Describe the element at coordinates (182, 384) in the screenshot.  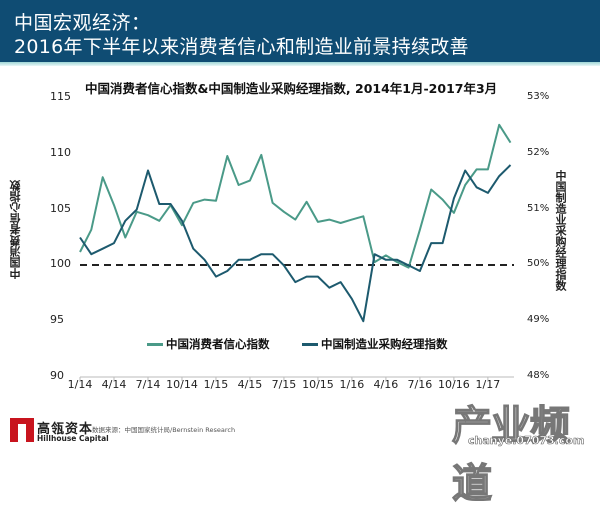
I see `x-axis-tick: 10/14` at that location.